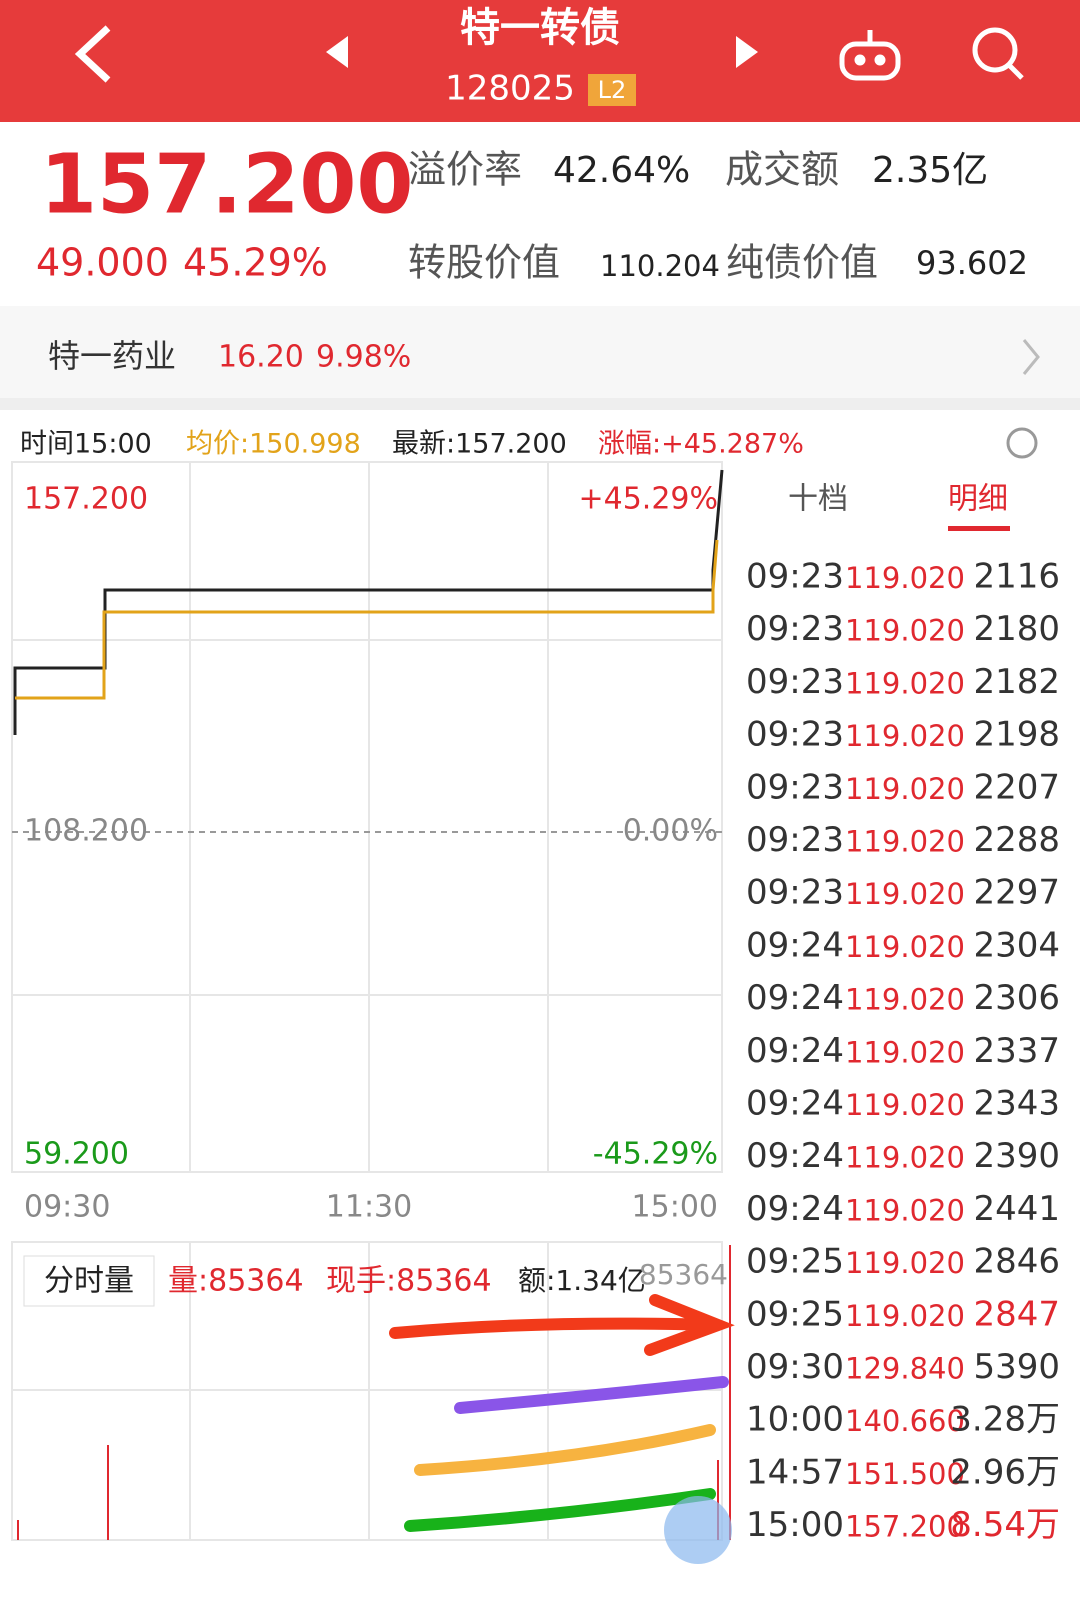  I want to click on volume-qty: 量:85364, so click(236, 1281).